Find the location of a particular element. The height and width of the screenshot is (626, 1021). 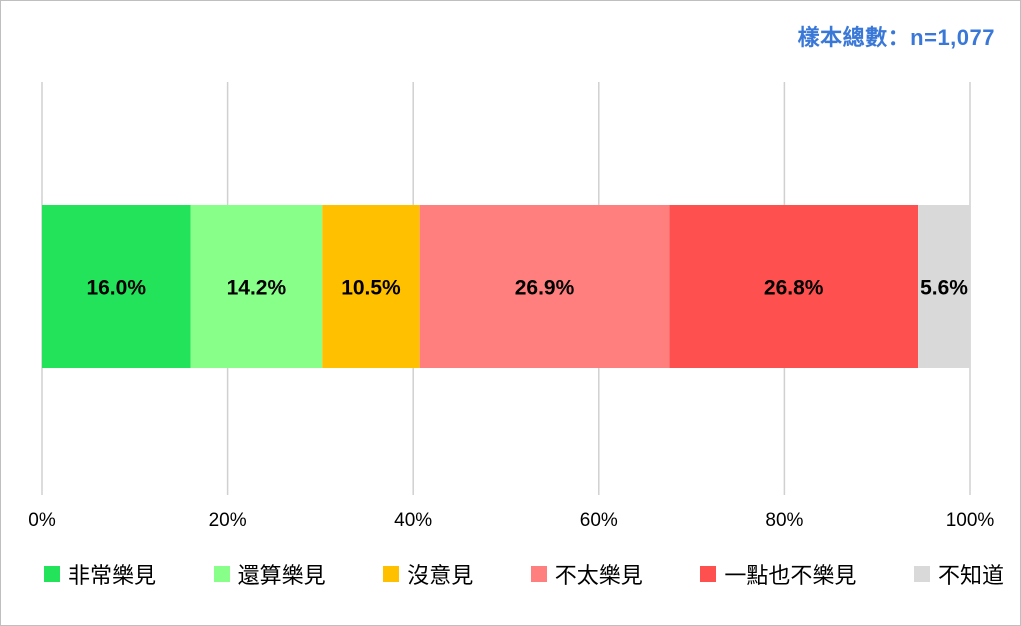

legend-label-1: 還算樂見 is located at coordinates (281, 575).